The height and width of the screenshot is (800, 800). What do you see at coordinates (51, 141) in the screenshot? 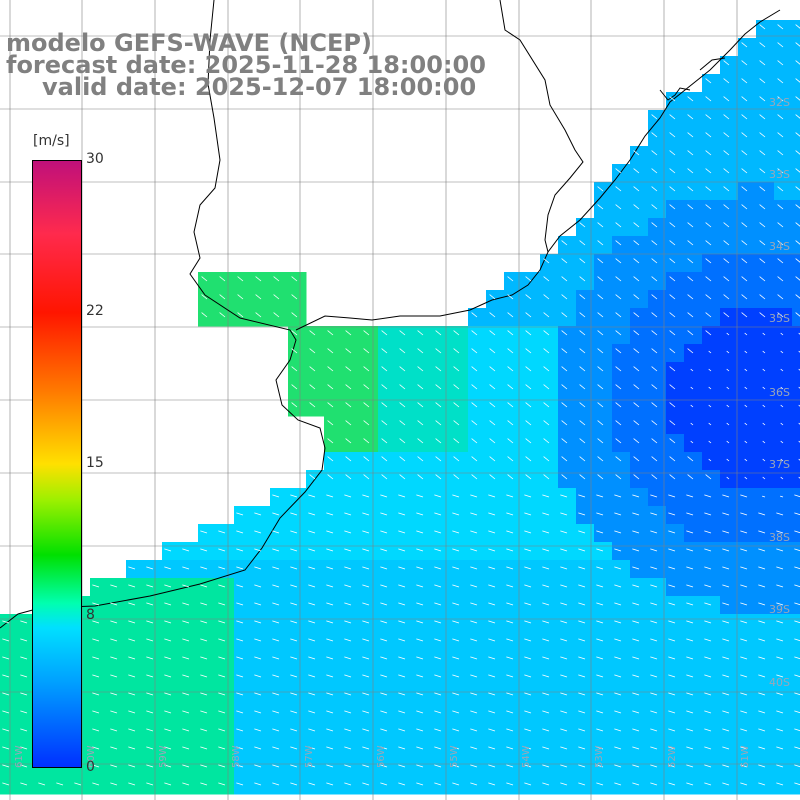
I see `colorbar-unit: [m/s]` at bounding box center [51, 141].